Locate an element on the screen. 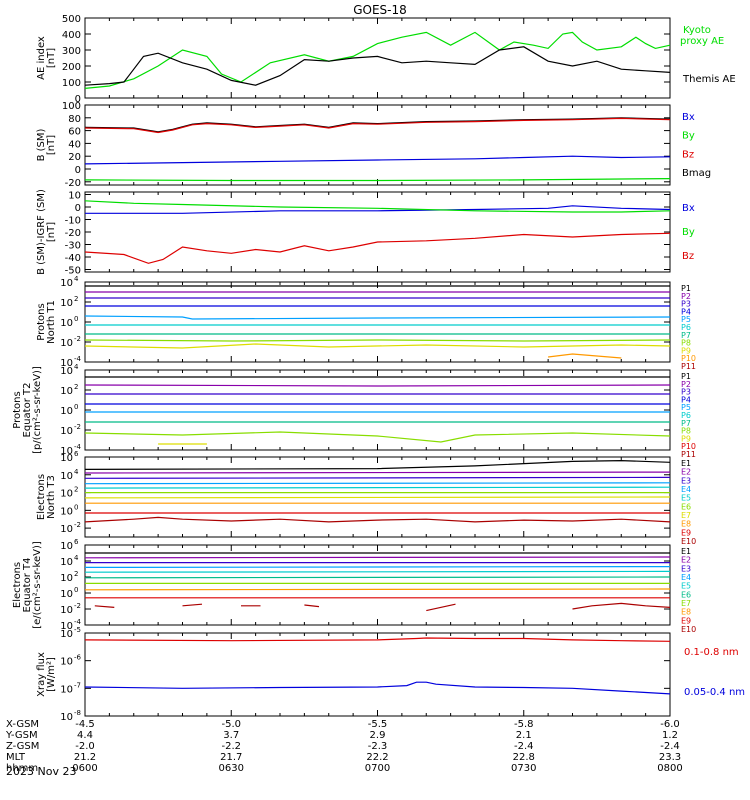  y-tick-label: -30 is located at coordinates (73, 246).